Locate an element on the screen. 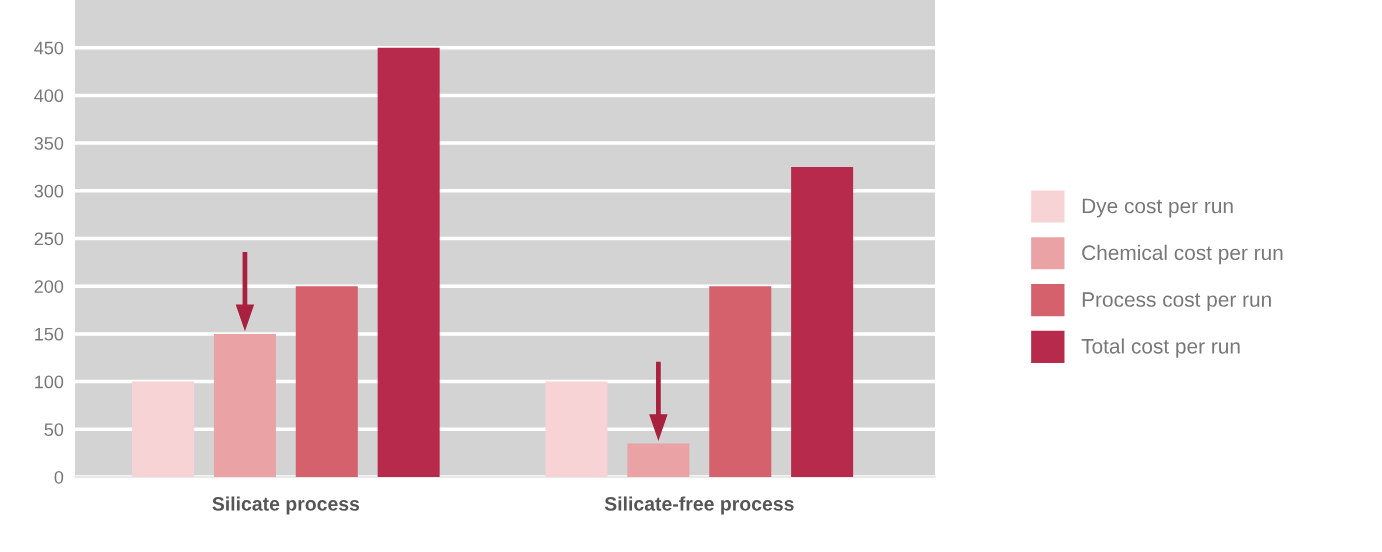 The height and width of the screenshot is (552, 1382). legend-label: Process cost per run is located at coordinates (1176, 301).